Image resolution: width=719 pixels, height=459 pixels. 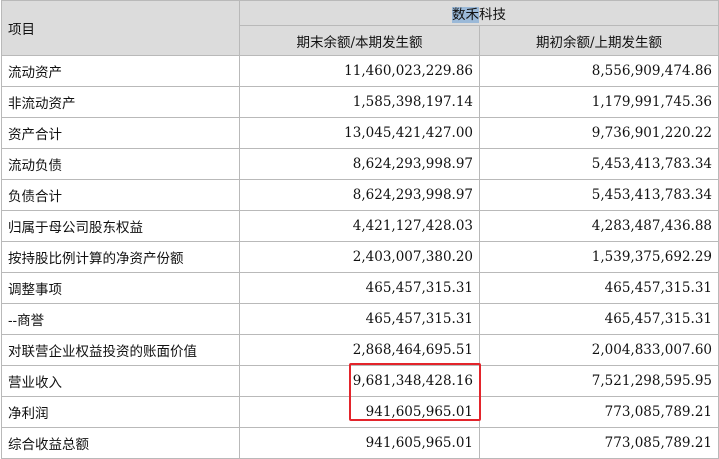 I want to click on row-label: 流动资产, so click(x=120, y=71).